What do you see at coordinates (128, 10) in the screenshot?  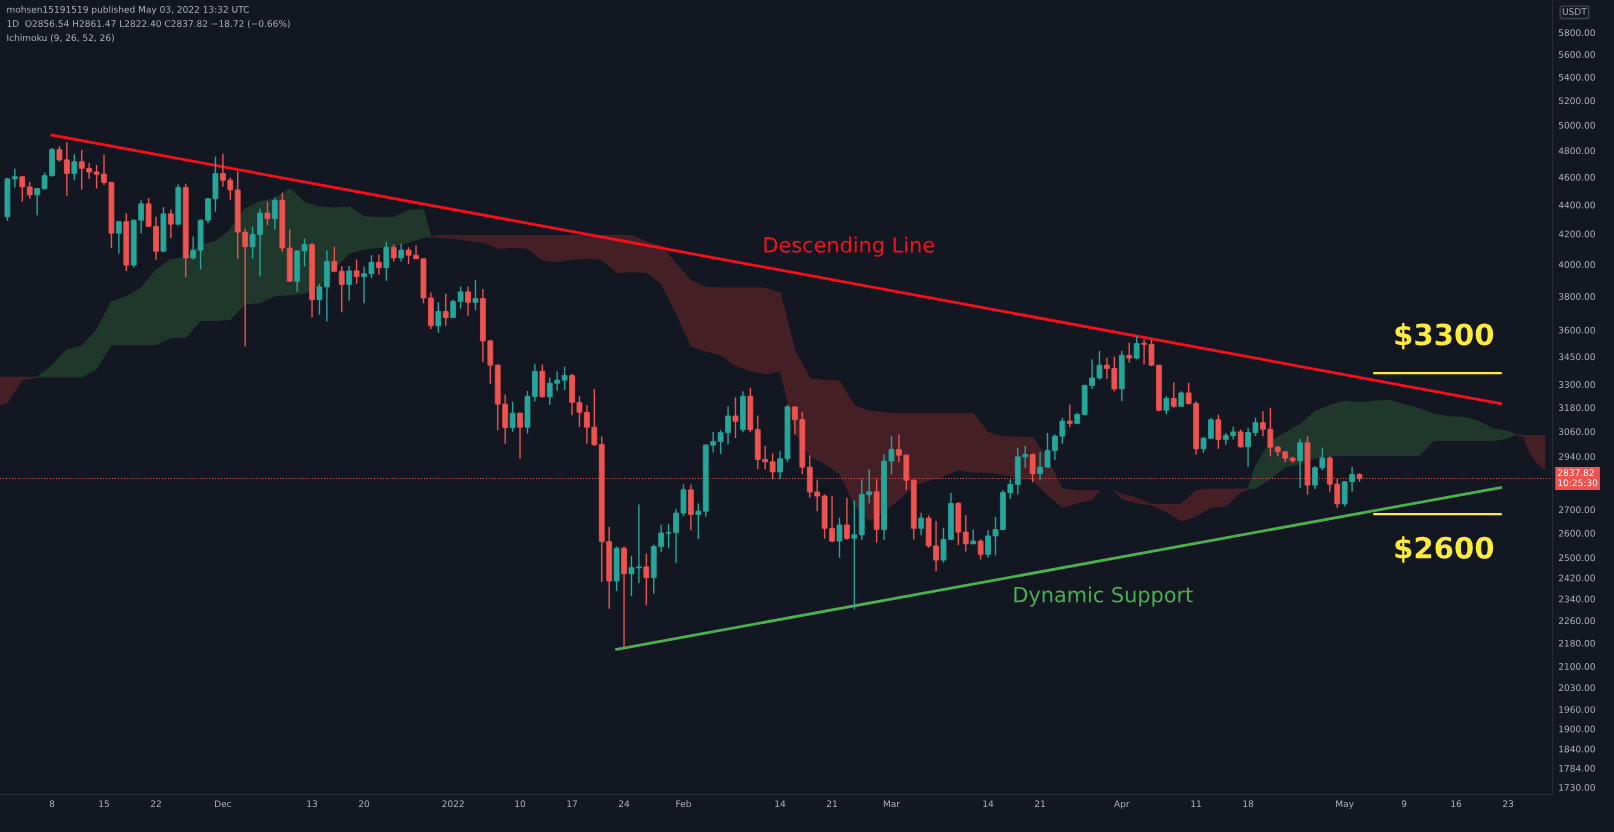 I see `annotation: mohsen15191519 published May 03, 2022 13:32 UTC` at bounding box center [128, 10].